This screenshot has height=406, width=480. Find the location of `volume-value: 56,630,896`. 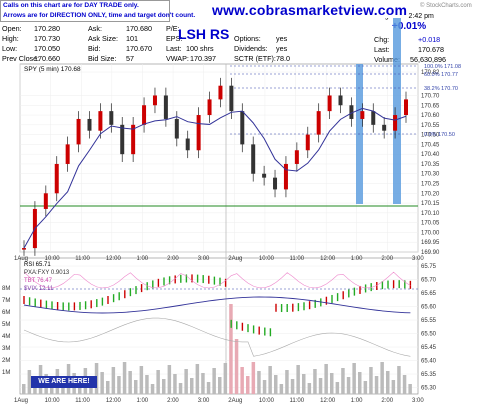

volume-value: 56,630,896 is located at coordinates (428, 59).